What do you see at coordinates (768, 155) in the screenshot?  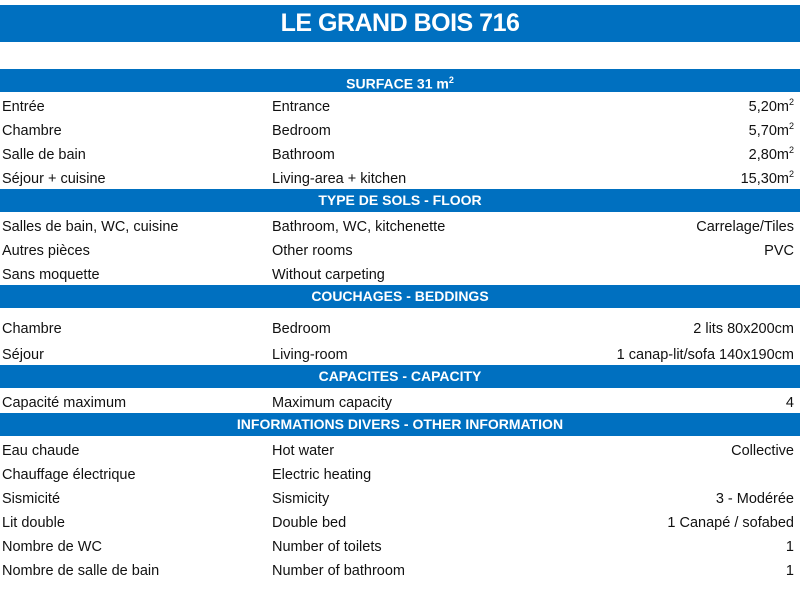 I see `value-text: 2,80m` at bounding box center [768, 155].